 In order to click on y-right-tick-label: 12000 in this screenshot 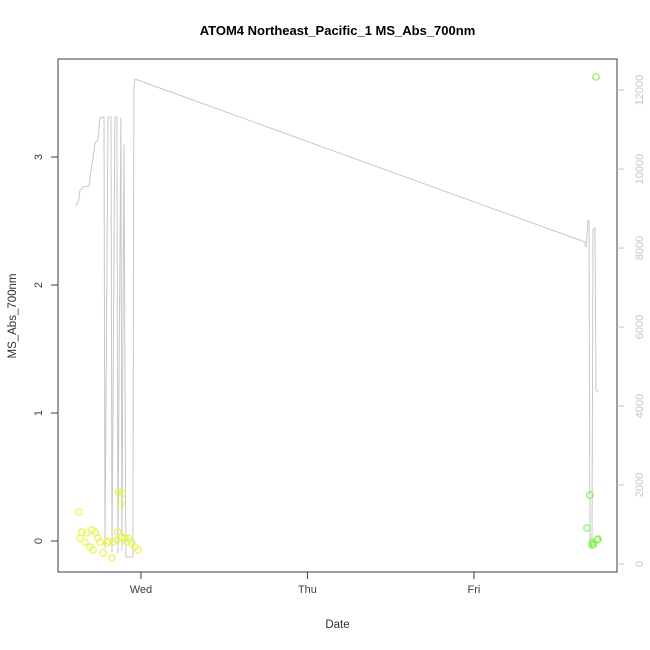, I will do `click(640, 90)`.